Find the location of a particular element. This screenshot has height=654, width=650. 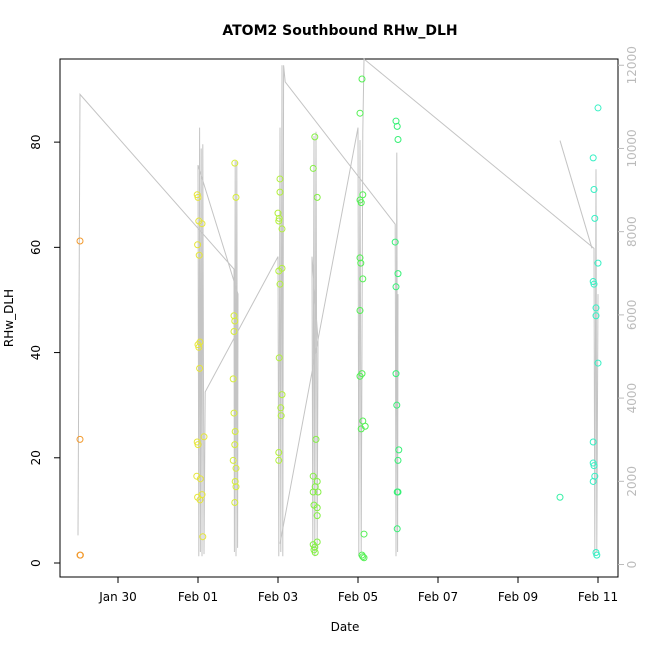

x-tick-label: Feb 03 is located at coordinates (278, 597).